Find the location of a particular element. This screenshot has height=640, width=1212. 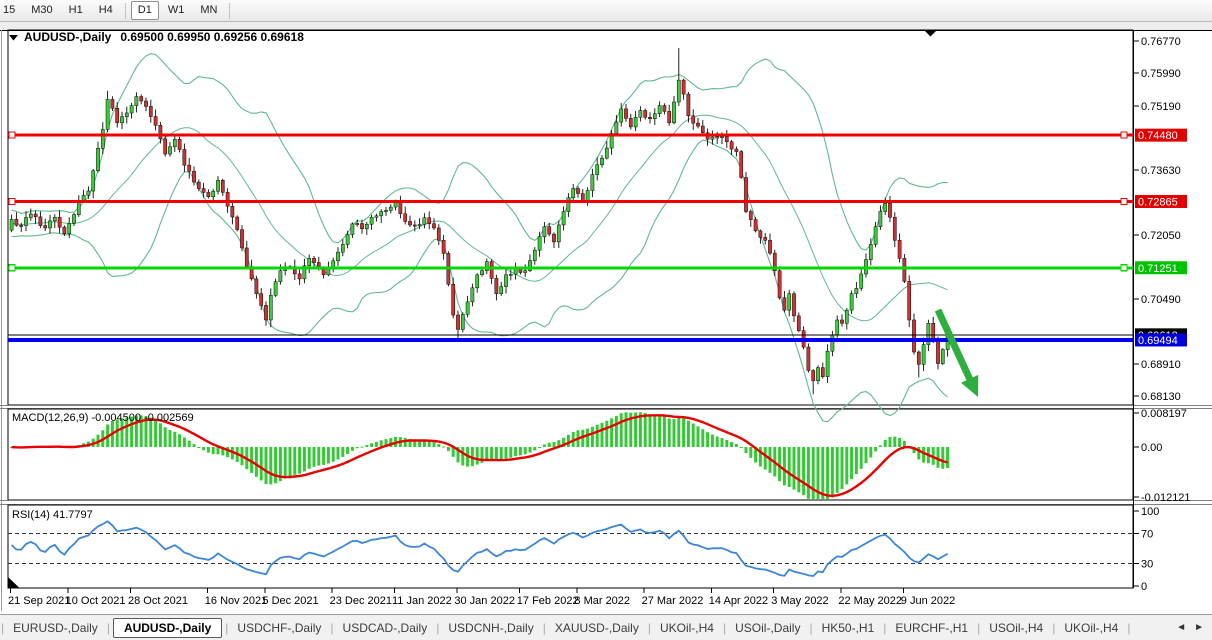

svg-text: 8 Mar 2022 is located at coordinates (602, 601).